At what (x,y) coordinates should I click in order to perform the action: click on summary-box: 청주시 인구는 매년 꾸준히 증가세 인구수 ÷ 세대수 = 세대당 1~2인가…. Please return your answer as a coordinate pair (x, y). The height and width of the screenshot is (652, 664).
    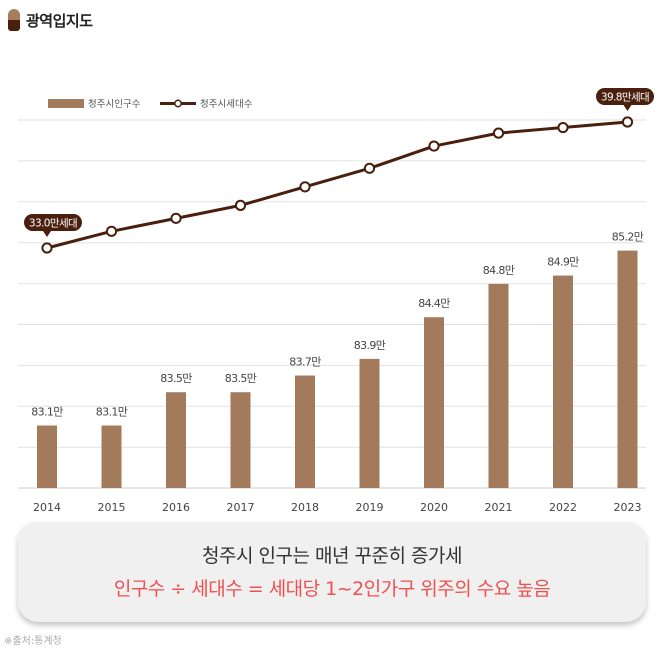
    Looking at the image, I should click on (332, 572).